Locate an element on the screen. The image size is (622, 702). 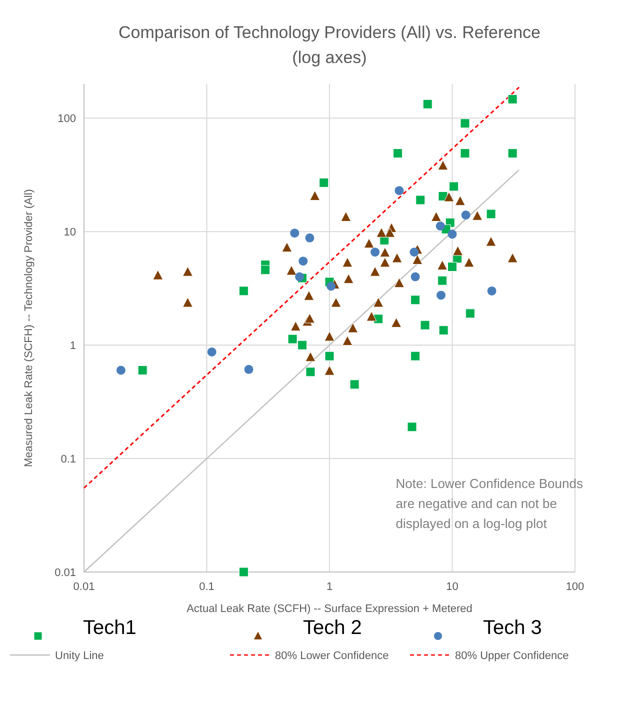
y-axis-title: Measured Leak Rate (SCFH) -- Technology Provider (All) is located at coordinates (29, 328).